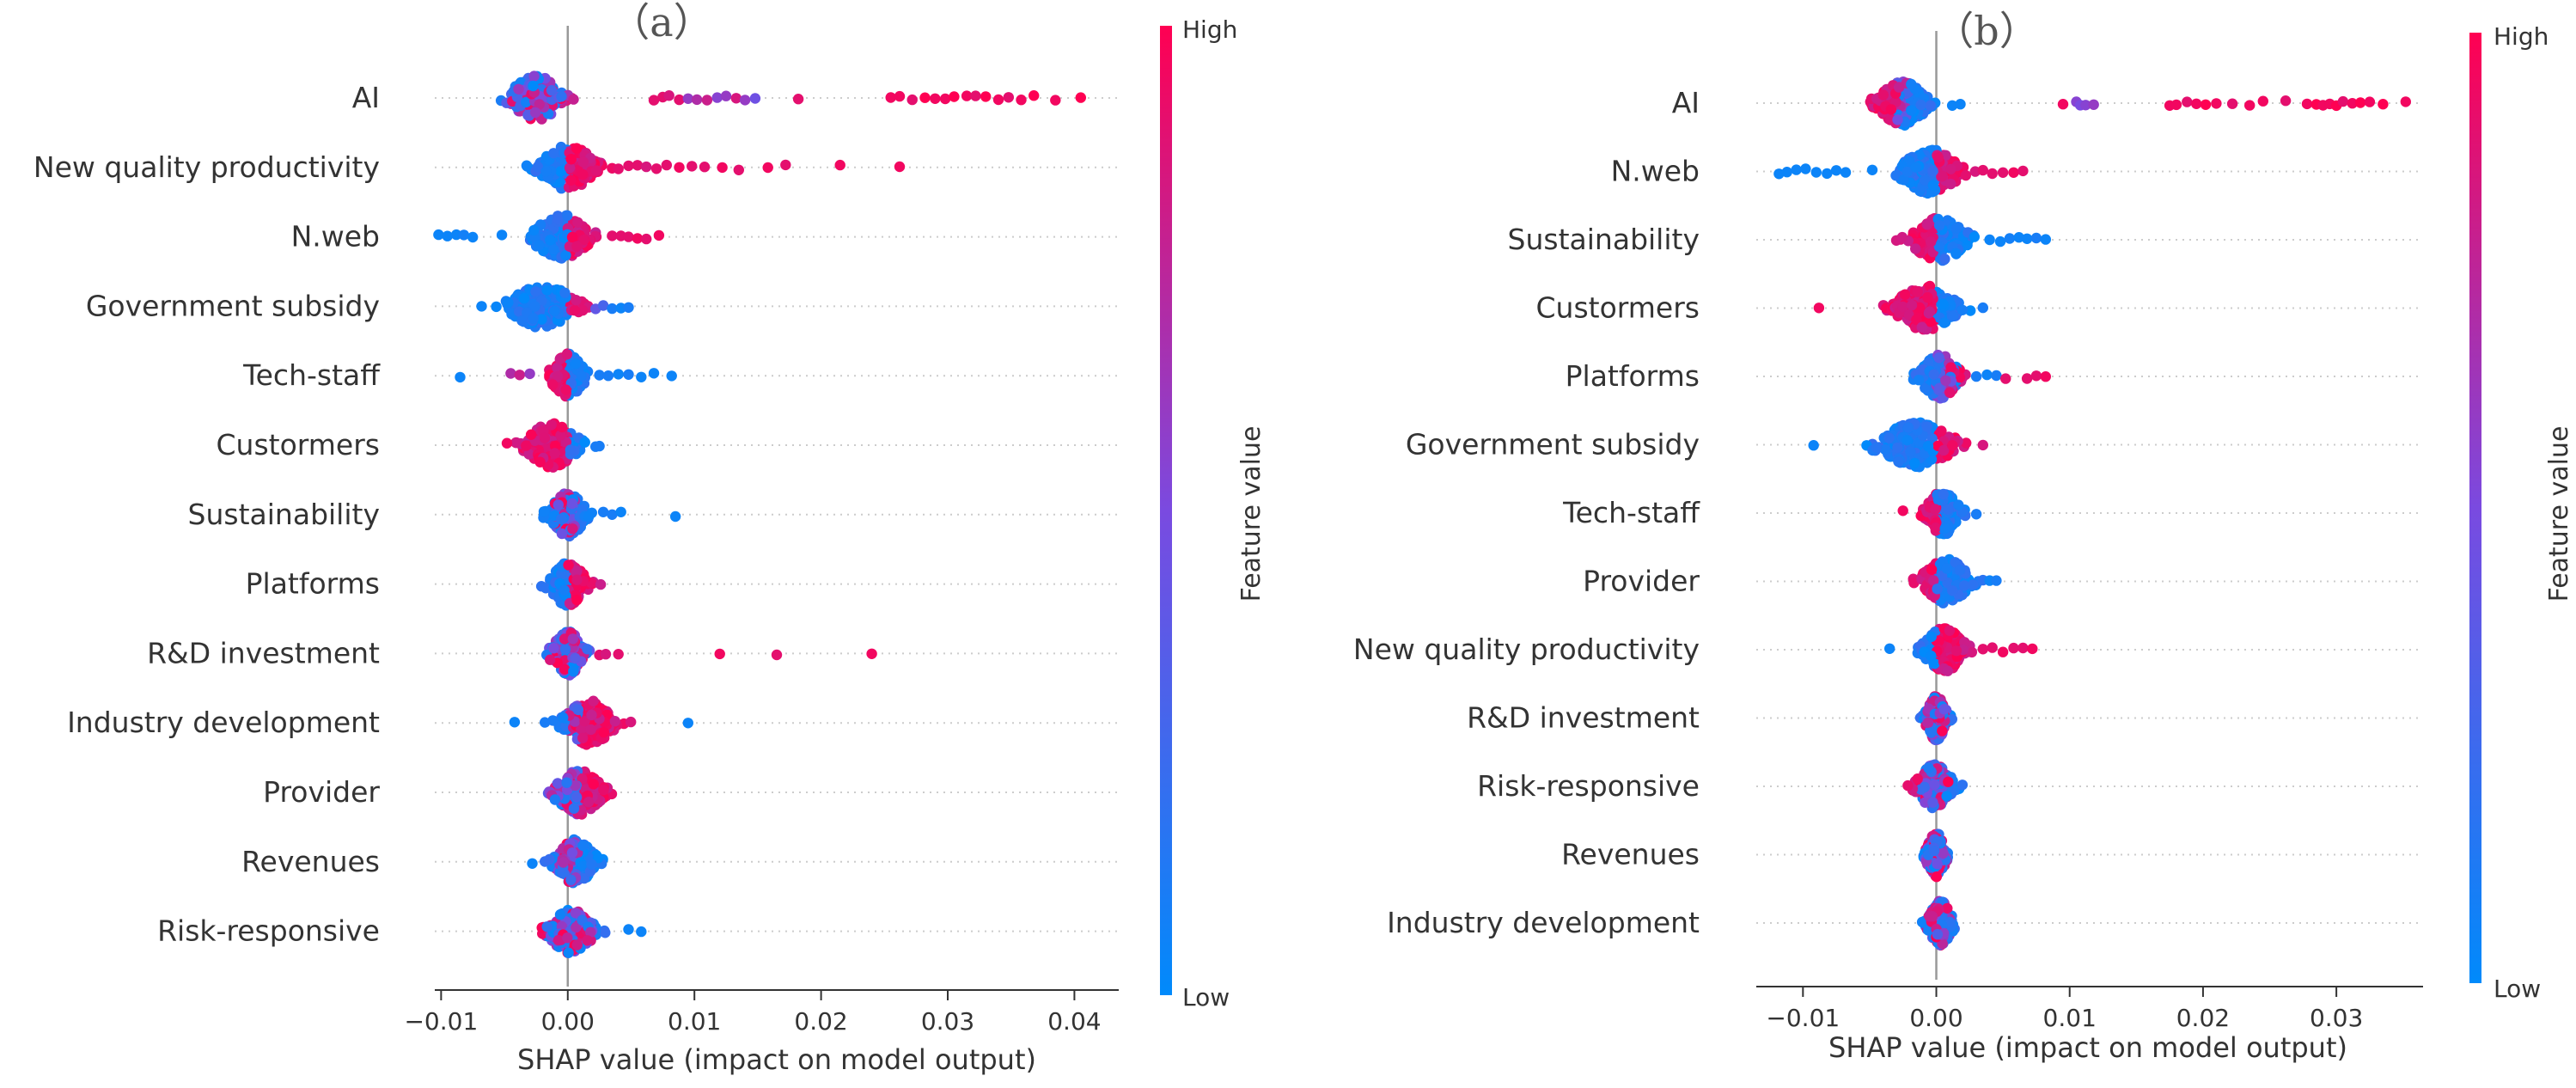 The image size is (2576, 1088). I want to click on panel-a-x-tick-label: 0.01, so click(694, 1021).